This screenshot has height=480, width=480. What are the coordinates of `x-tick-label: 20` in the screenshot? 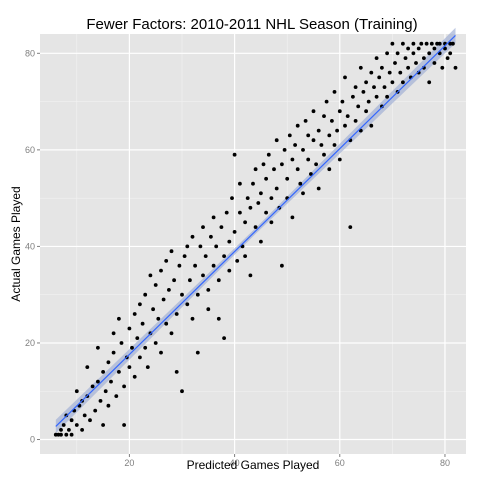 It's located at (129, 463).